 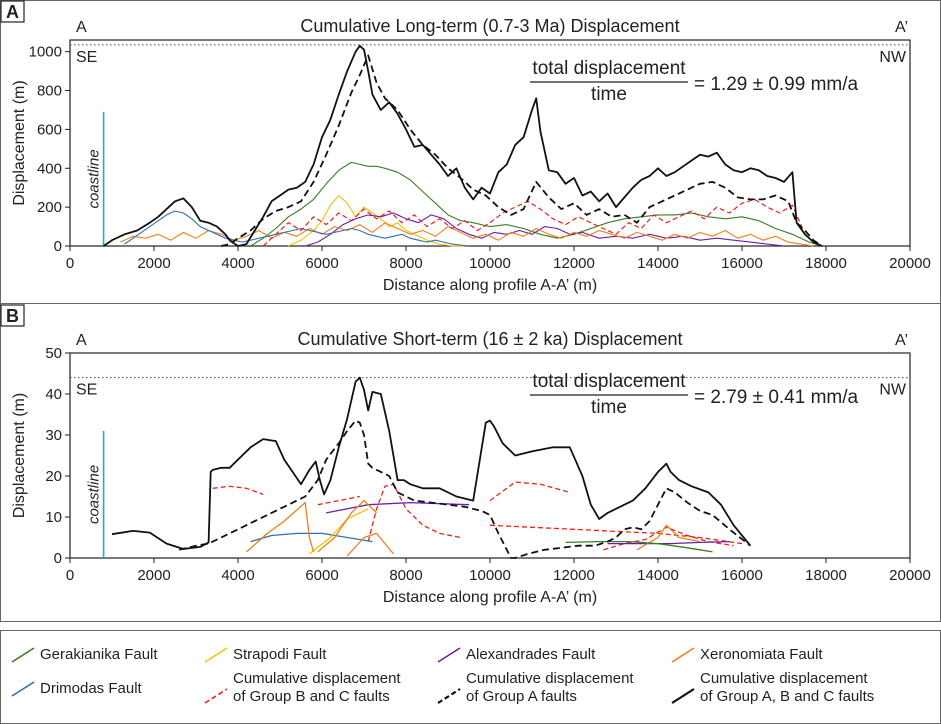 What do you see at coordinates (53, 353) in the screenshot?
I see `panel-b-ytick-label: 50` at bounding box center [53, 353].